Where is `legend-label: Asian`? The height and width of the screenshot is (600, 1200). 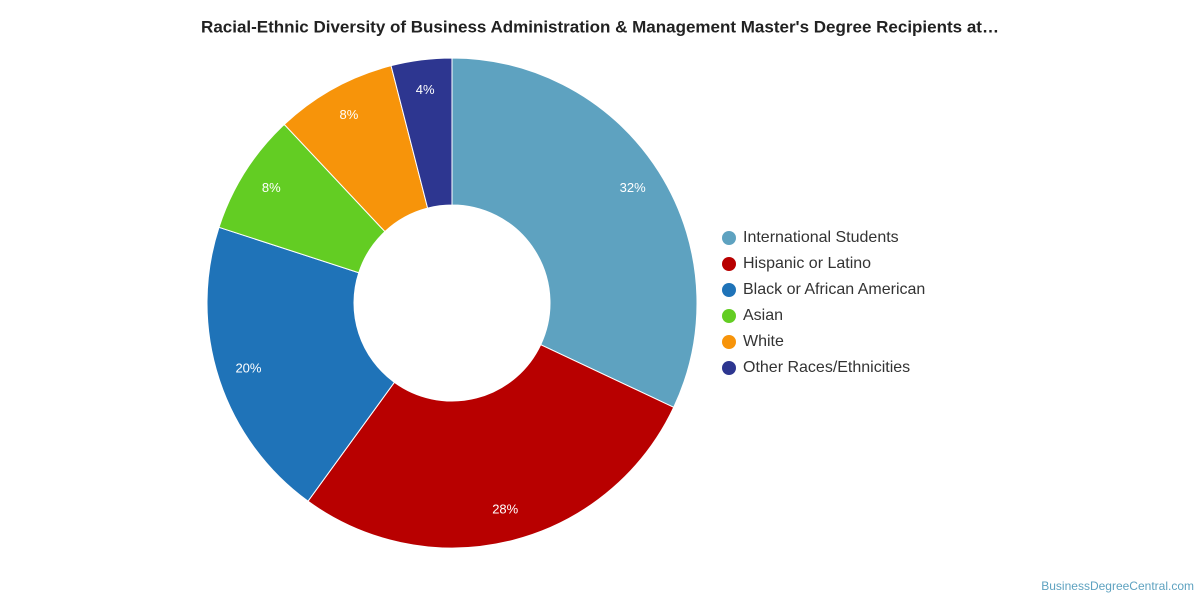
legend-label: Asian is located at coordinates (763, 315).